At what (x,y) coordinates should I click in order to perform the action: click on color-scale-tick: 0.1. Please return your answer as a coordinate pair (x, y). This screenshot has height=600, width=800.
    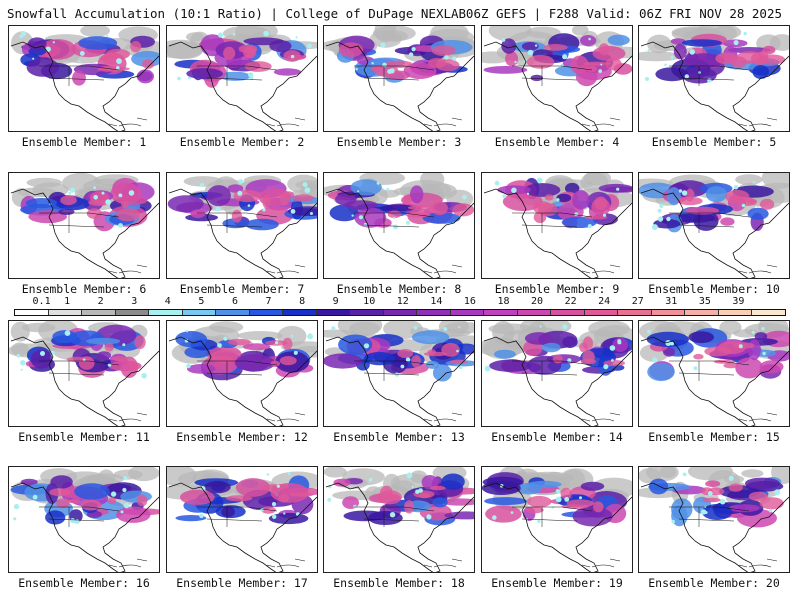
    Looking at the image, I should click on (41, 301).